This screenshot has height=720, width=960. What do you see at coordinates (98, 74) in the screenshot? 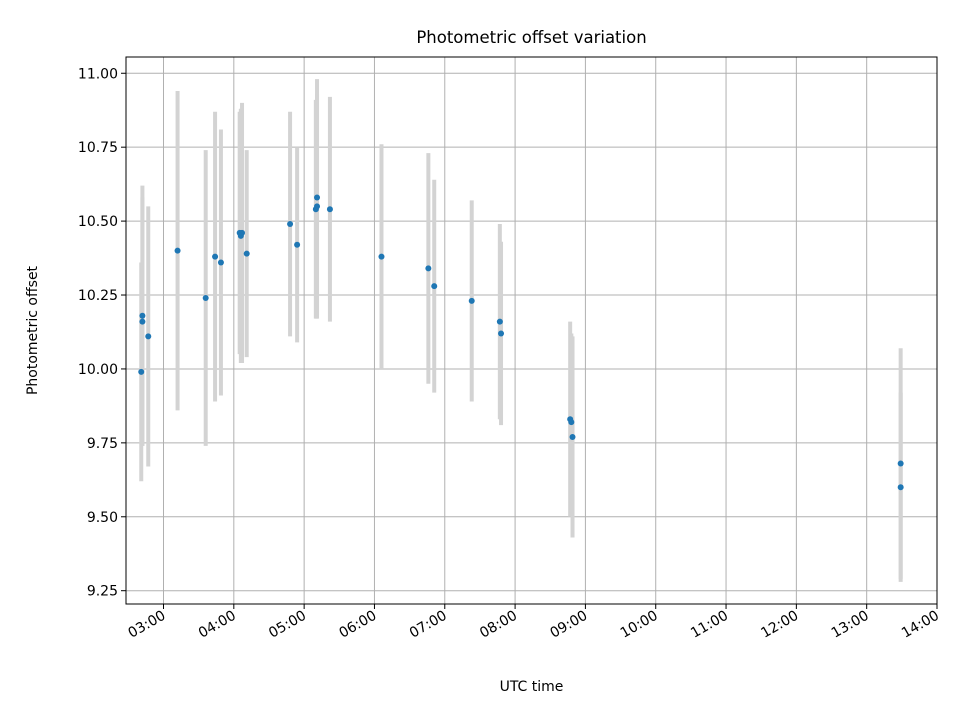
I see `y-tick-label: 11.00` at bounding box center [98, 74].